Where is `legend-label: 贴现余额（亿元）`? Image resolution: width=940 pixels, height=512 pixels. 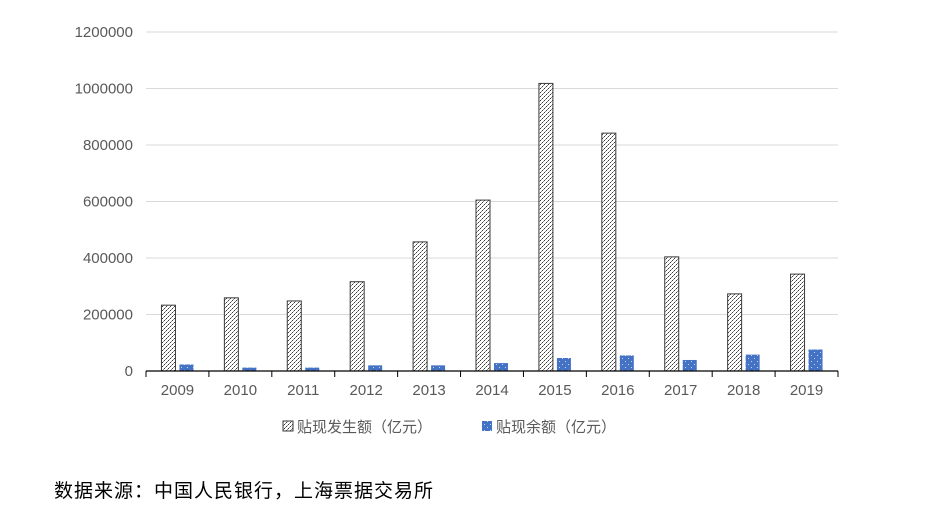 legend-label: 贴现余额（亿元） is located at coordinates (556, 427).